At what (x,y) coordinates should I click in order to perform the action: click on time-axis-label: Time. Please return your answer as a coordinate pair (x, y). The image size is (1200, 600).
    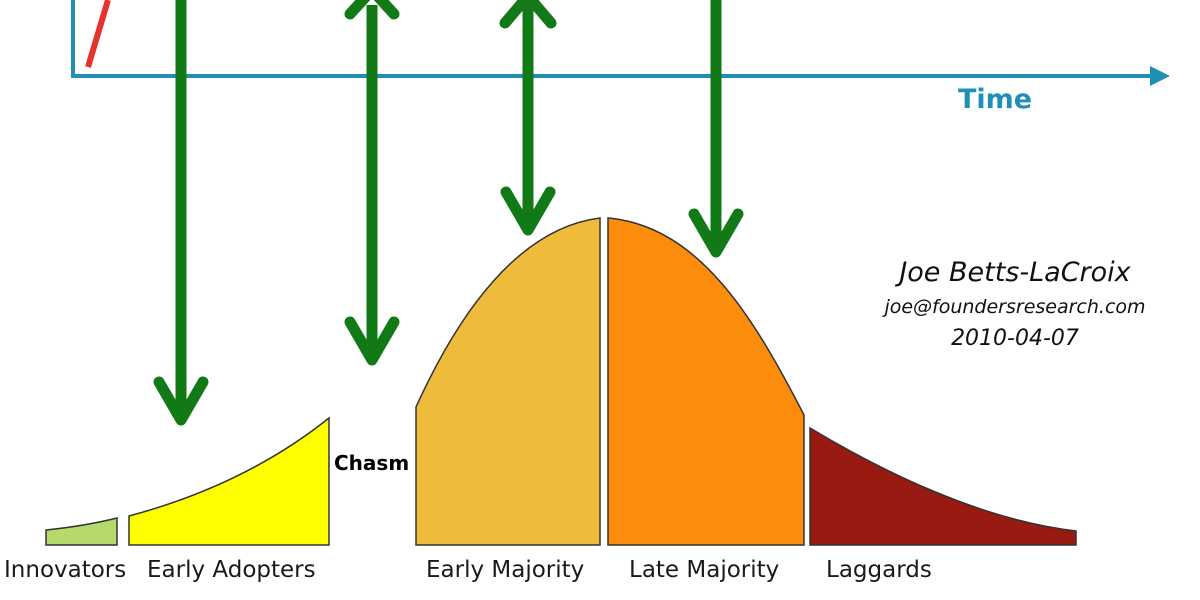
    Looking at the image, I should click on (995, 99).